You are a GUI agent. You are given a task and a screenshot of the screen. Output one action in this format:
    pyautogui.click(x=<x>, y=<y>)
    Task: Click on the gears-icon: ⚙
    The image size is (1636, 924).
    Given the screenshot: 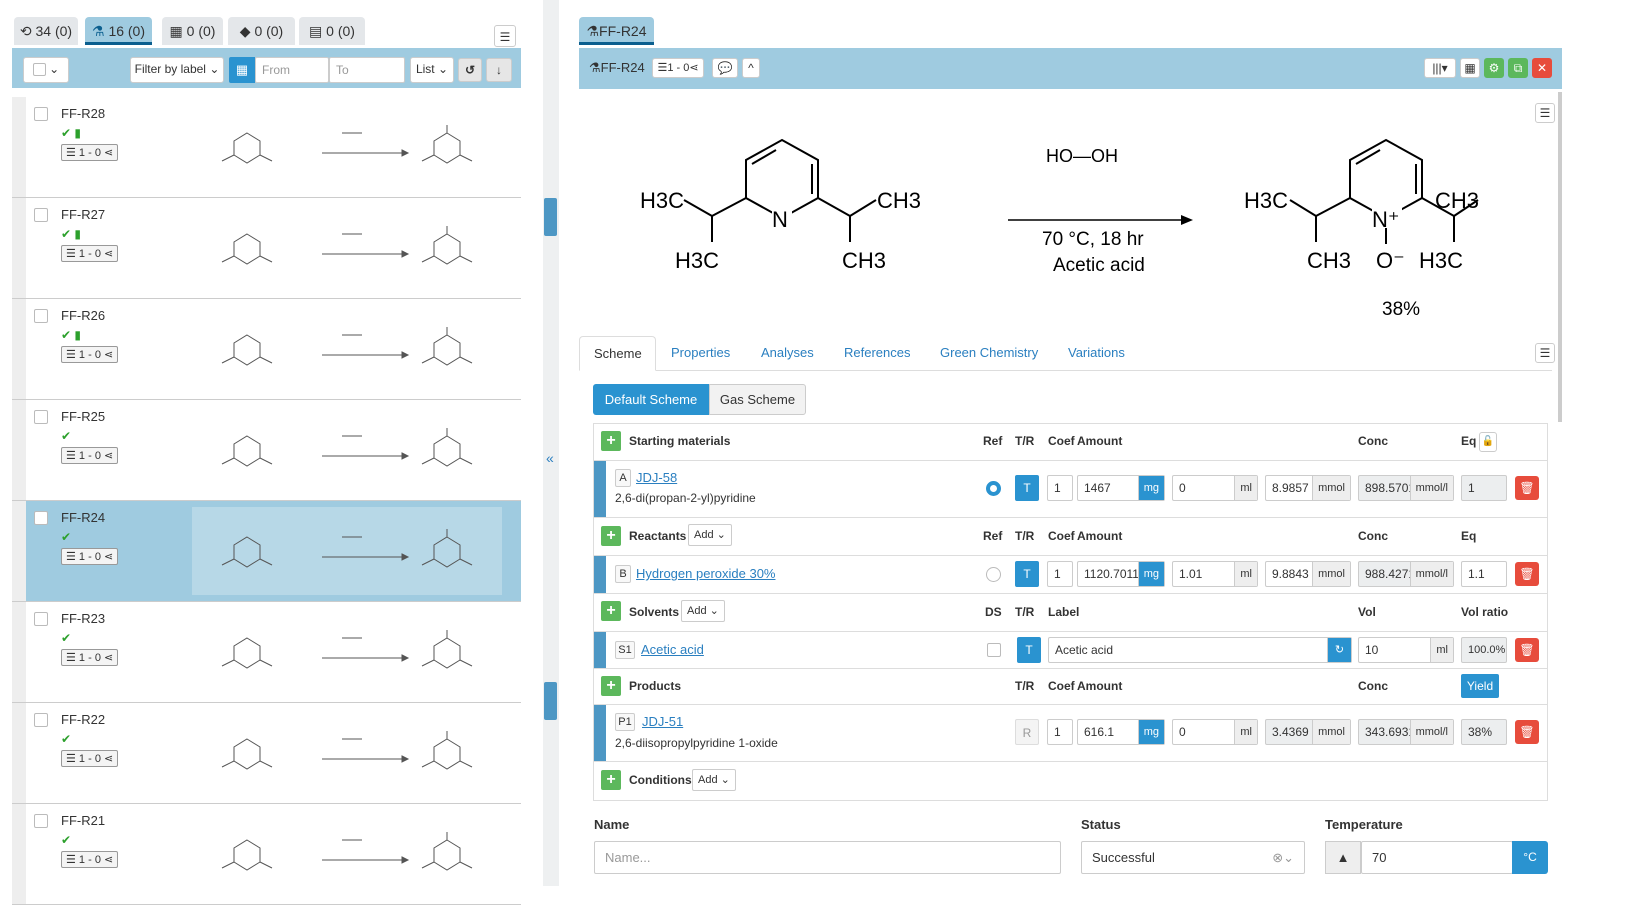 What is the action you would take?
    pyautogui.click(x=1494, y=68)
    